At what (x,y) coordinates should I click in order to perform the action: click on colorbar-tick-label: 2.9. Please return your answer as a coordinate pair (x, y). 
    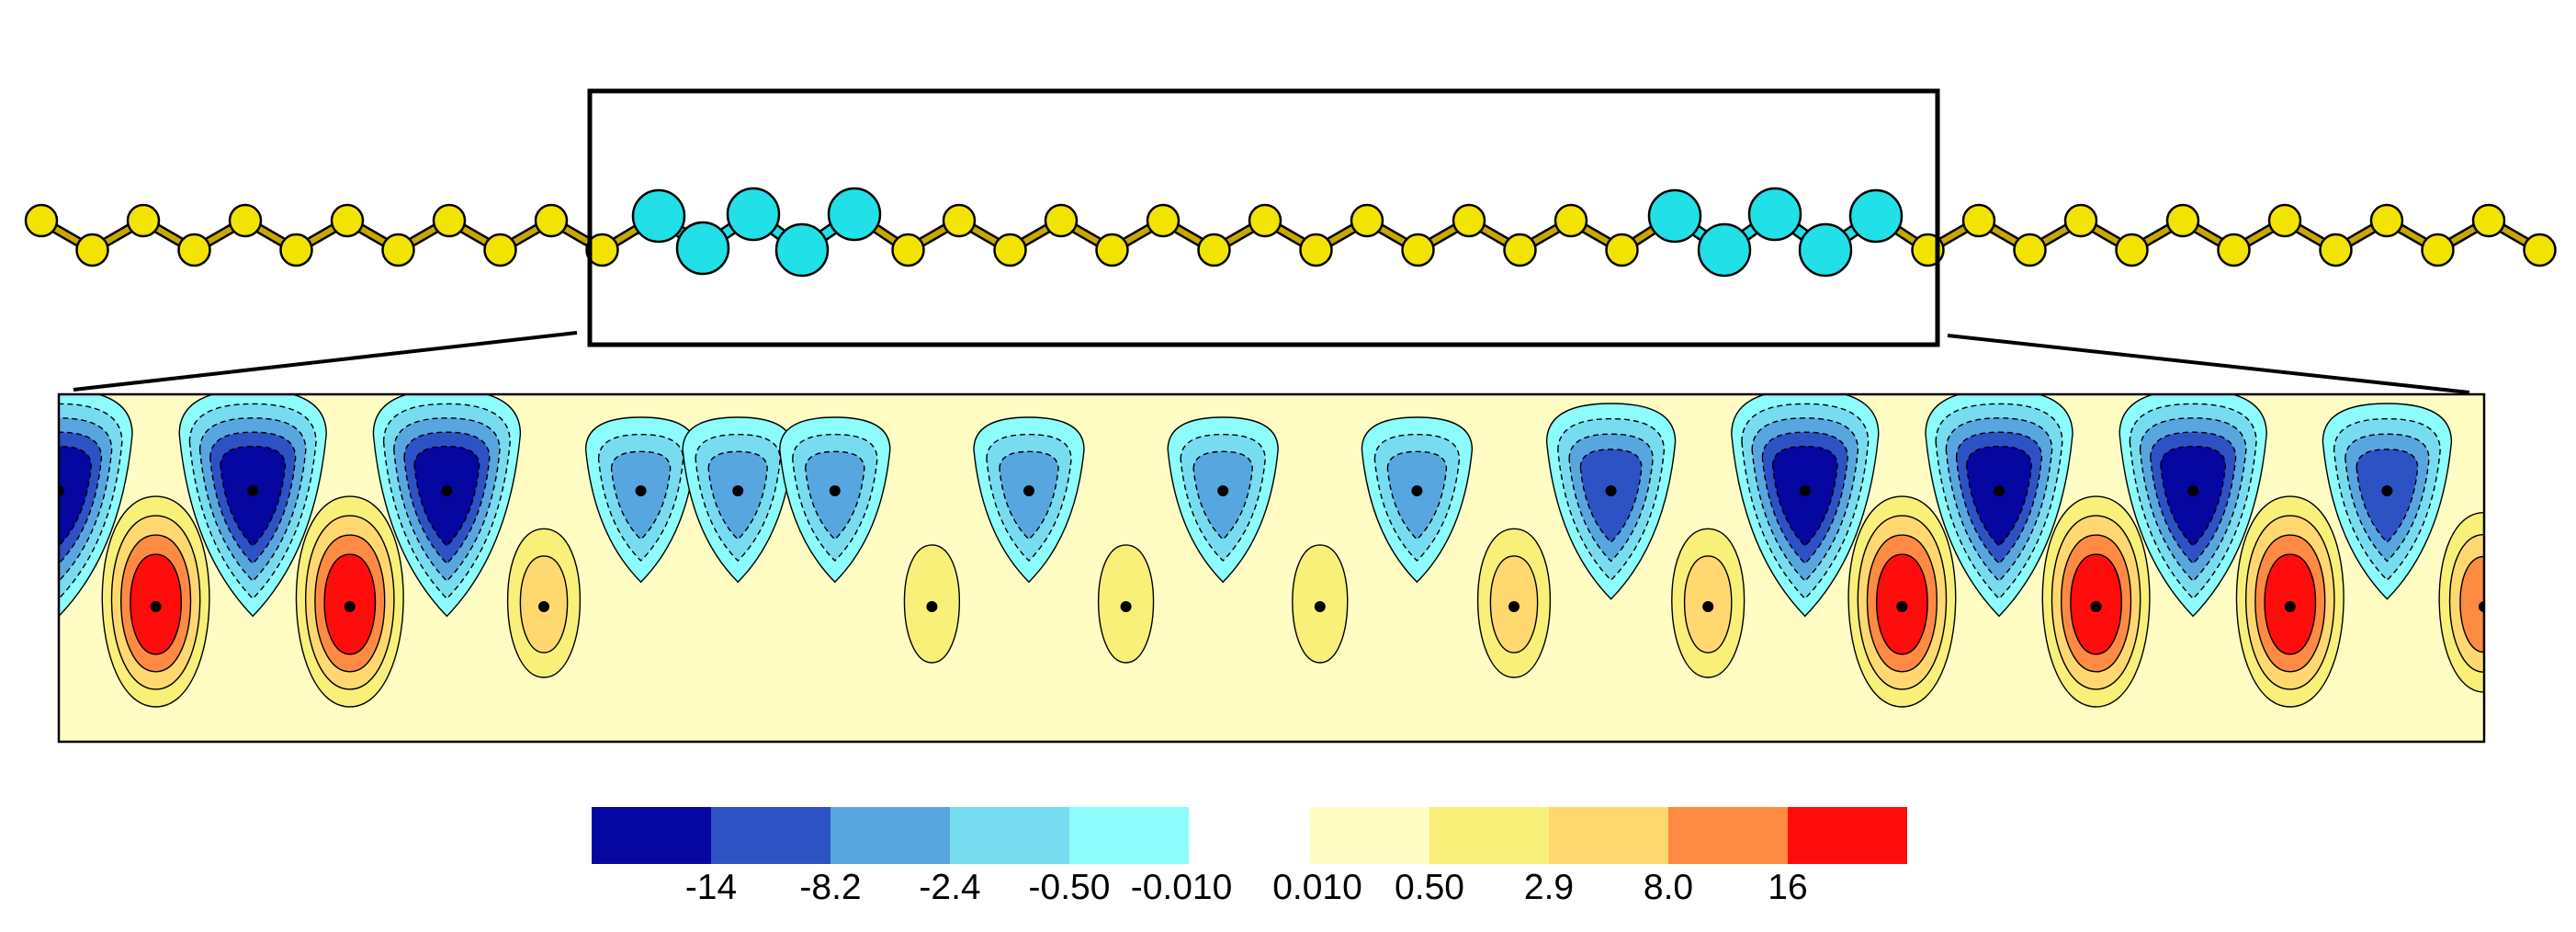
    Looking at the image, I should click on (1549, 887).